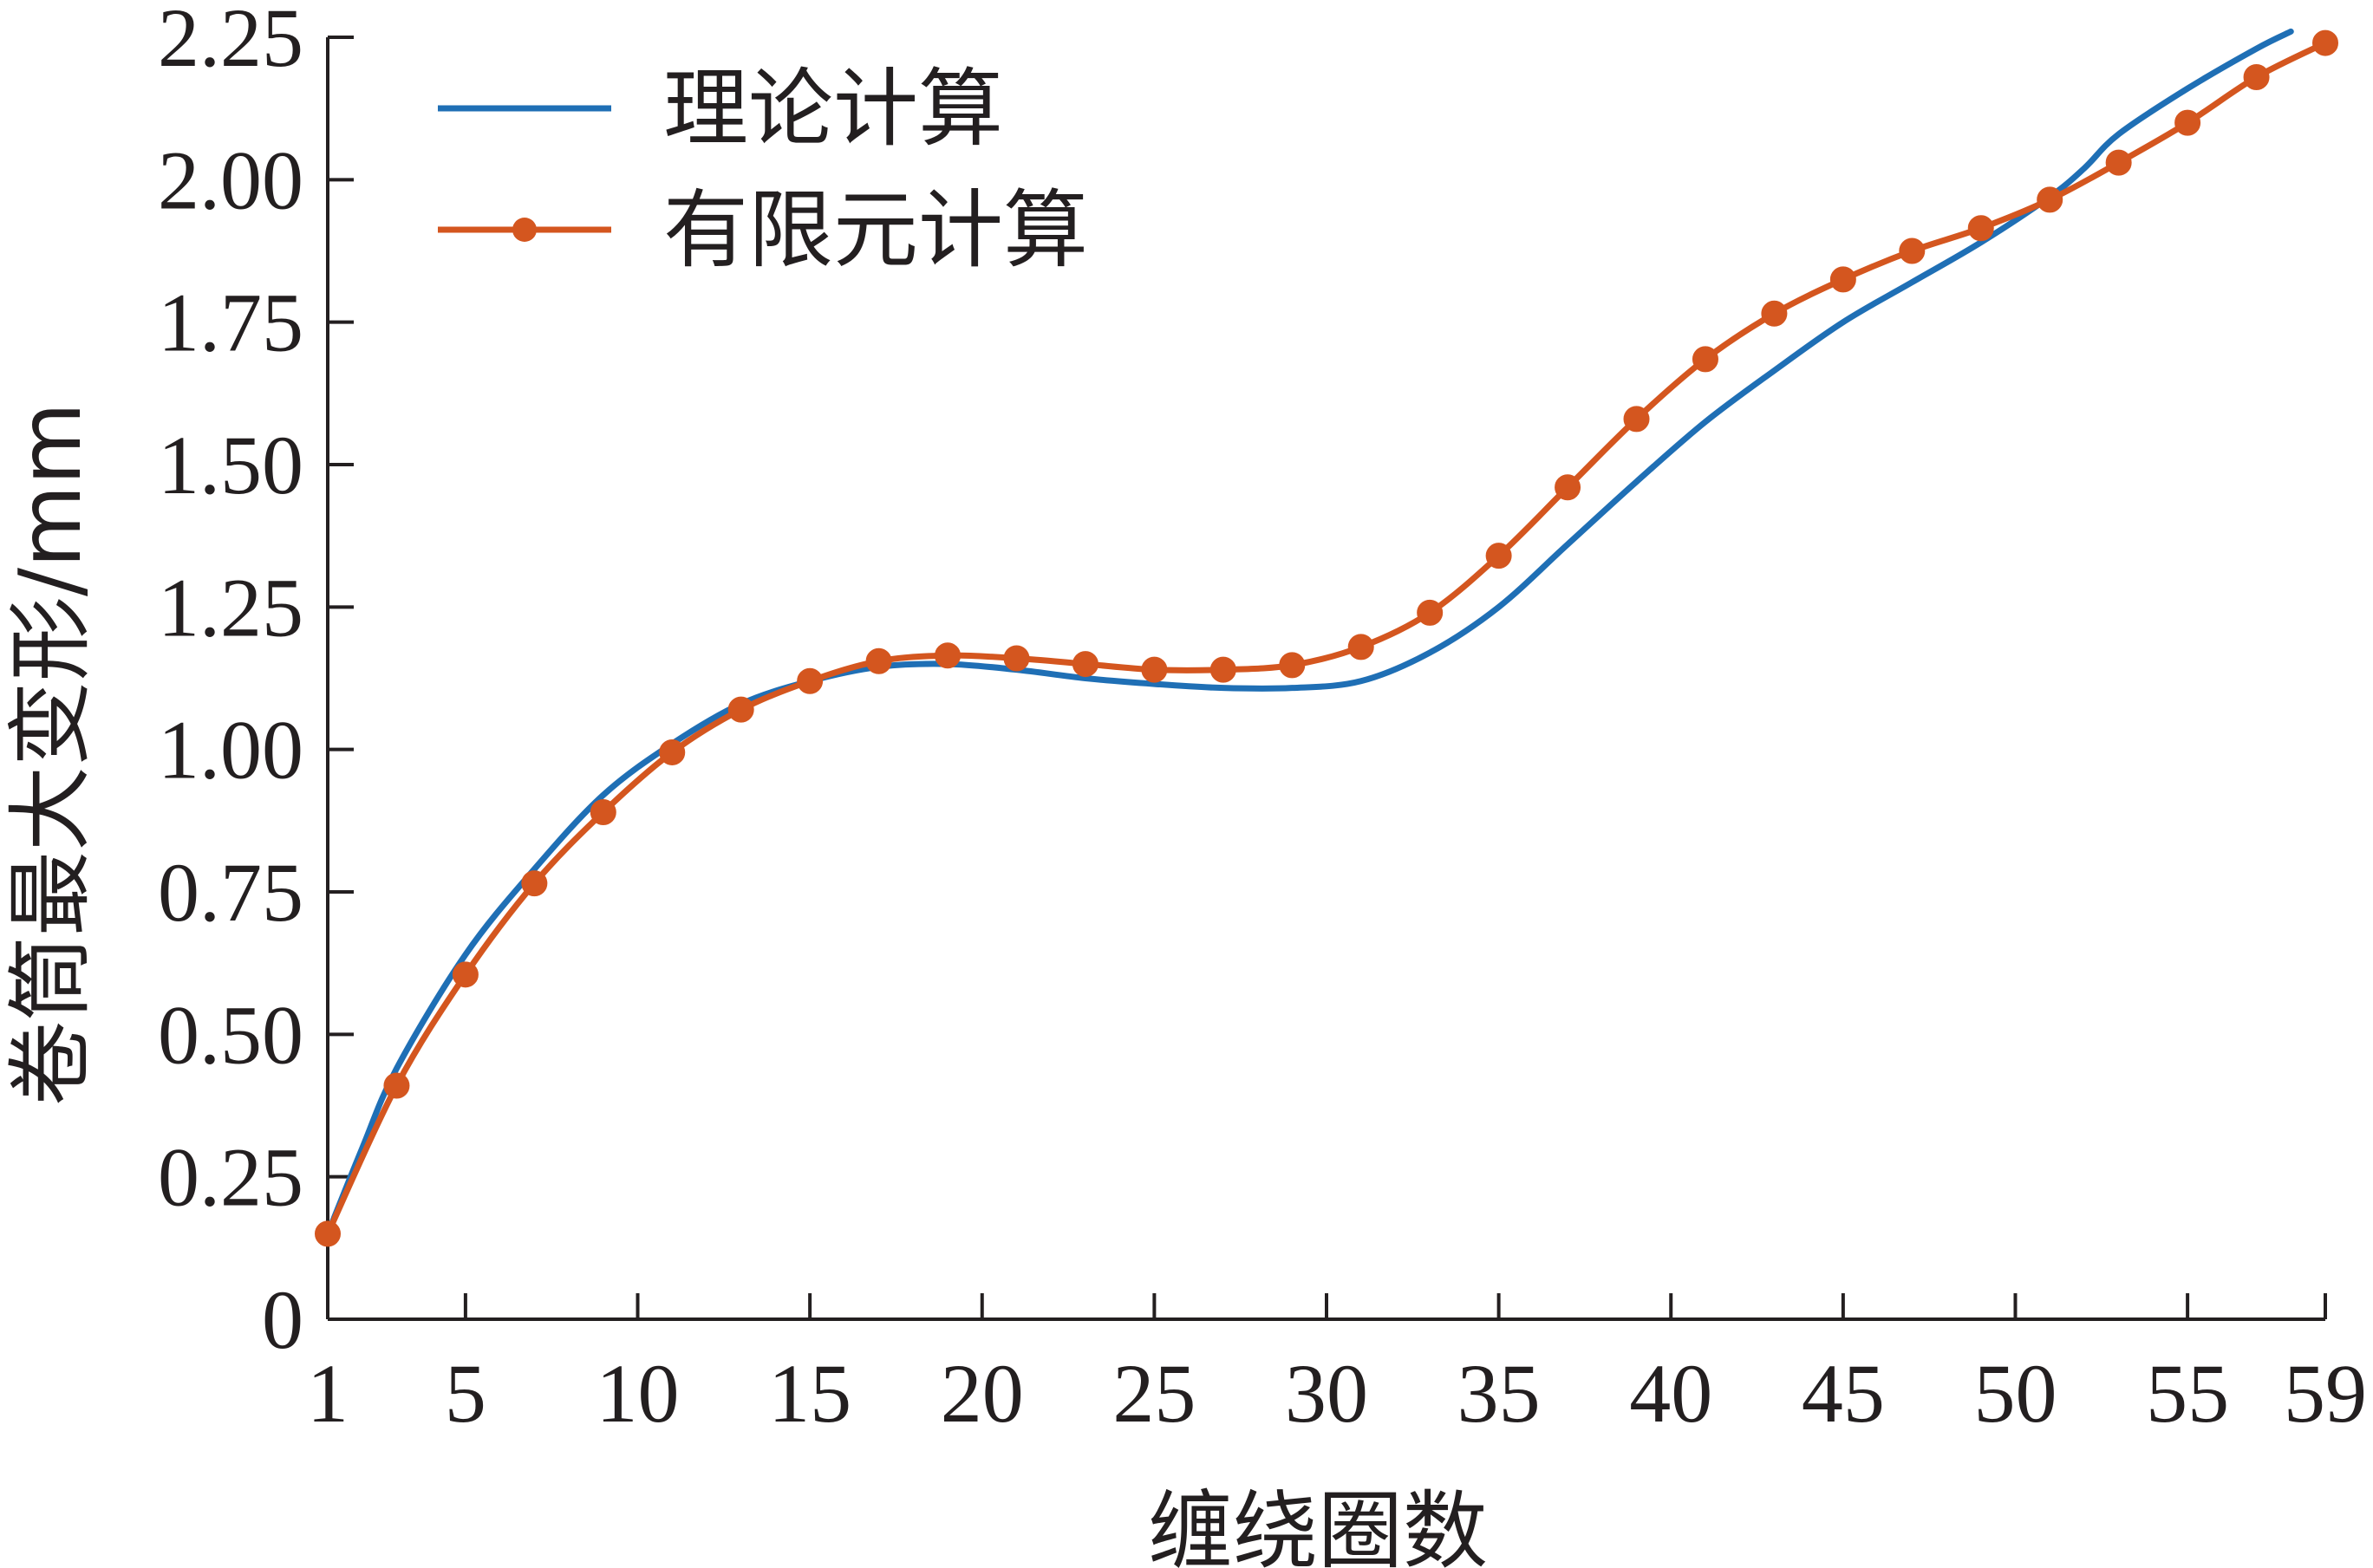  I want to click on x-tick-label: 40, so click(1670, 1393).